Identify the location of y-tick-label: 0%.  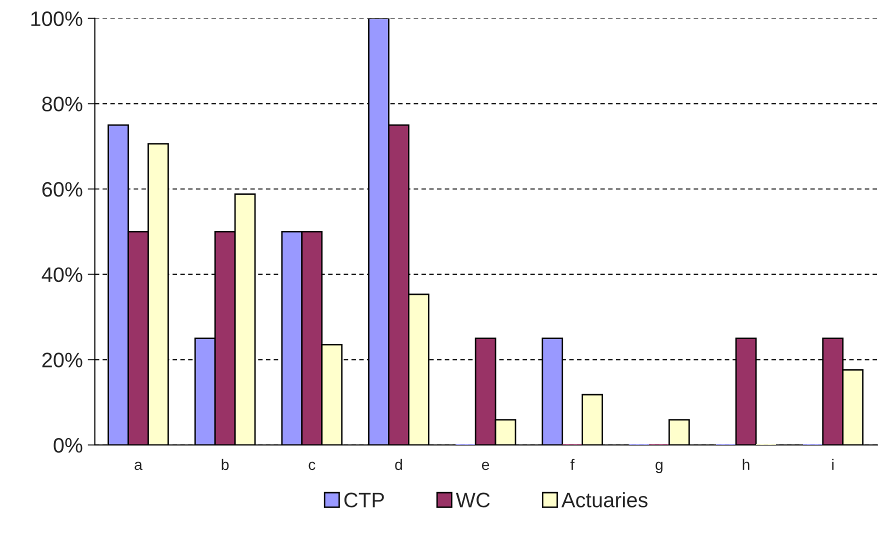
(68, 445).